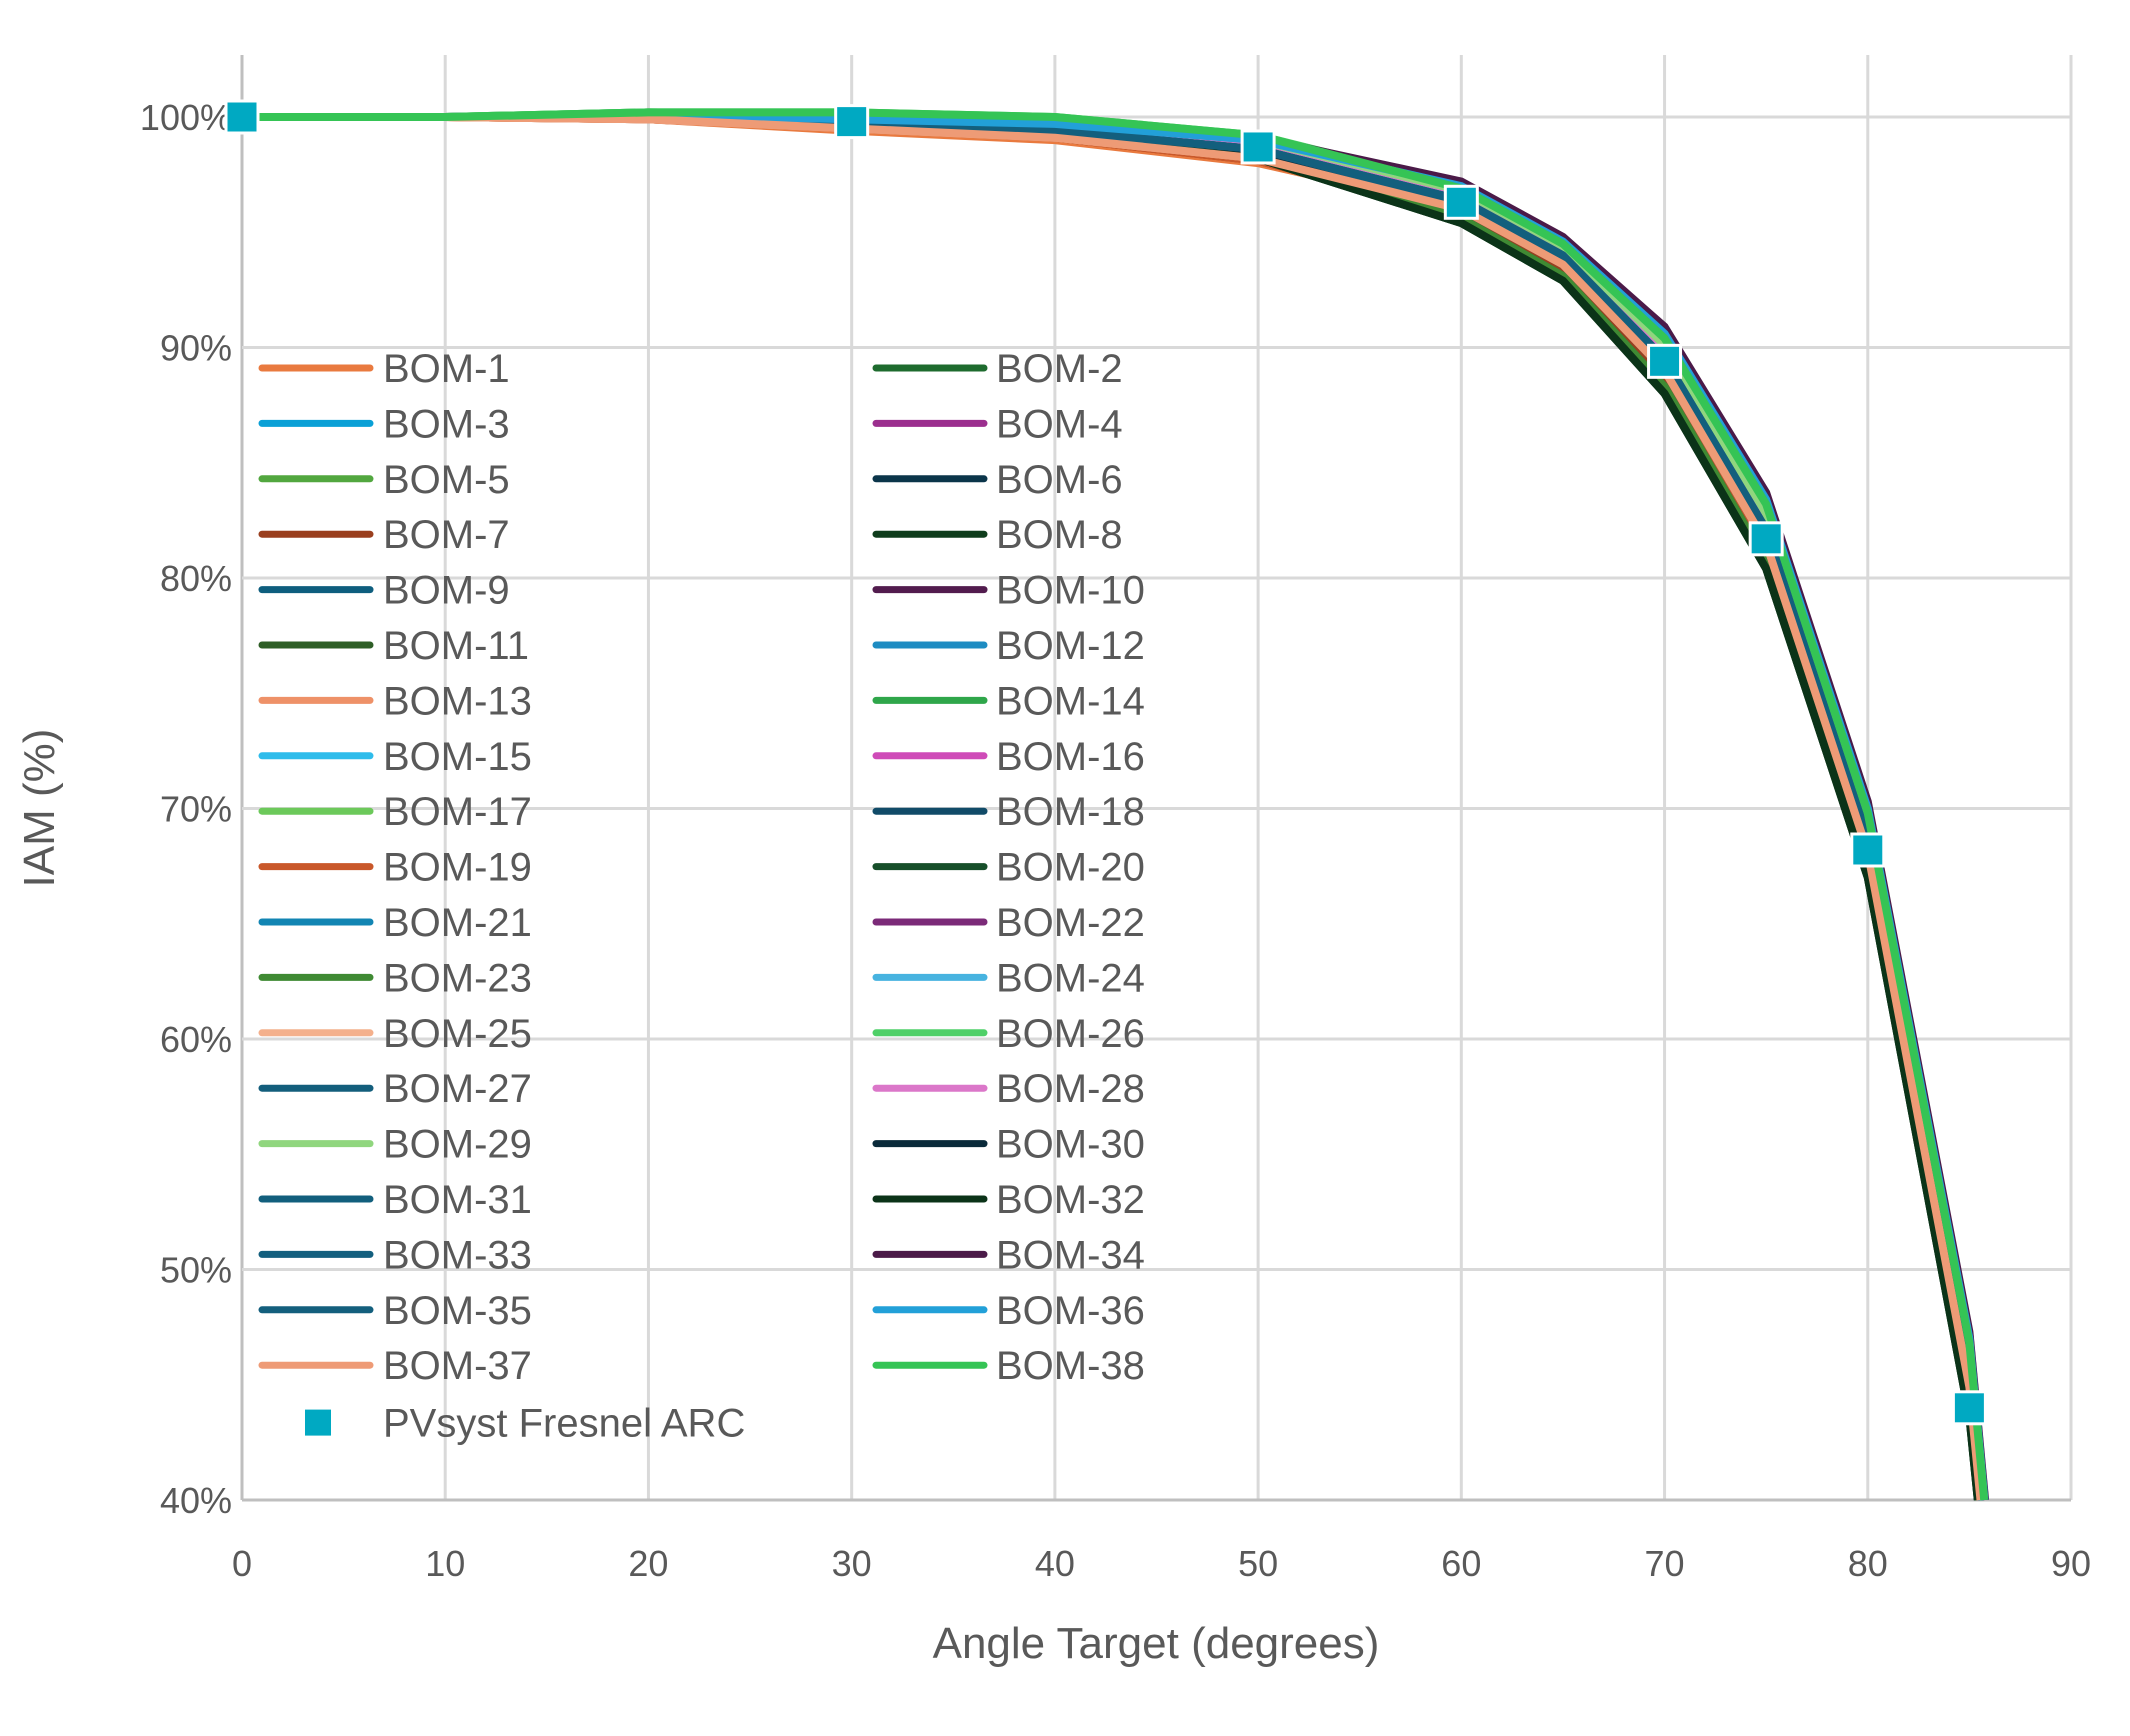 The image size is (2130, 1736). I want to click on legend-item: BOM-13, so click(395, 701).